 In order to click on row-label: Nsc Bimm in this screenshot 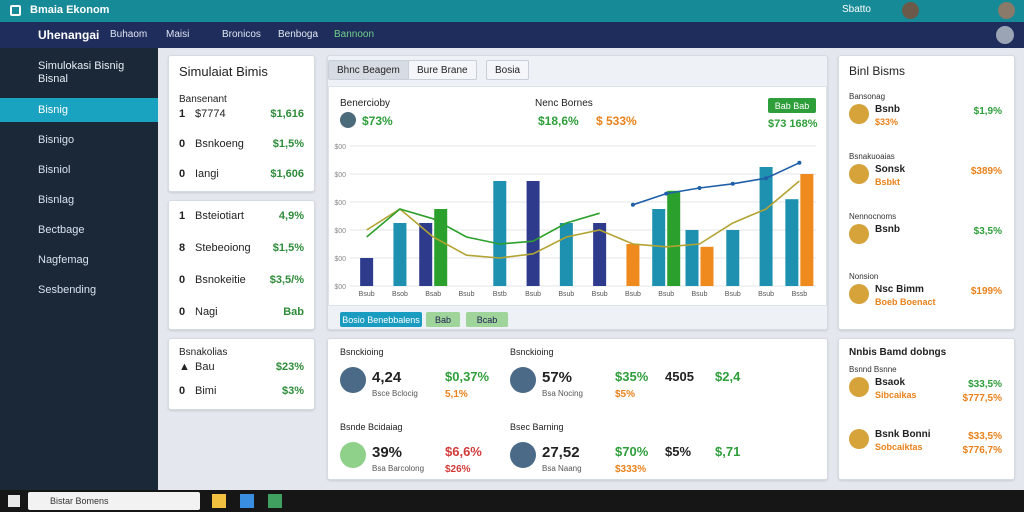, I will do `click(899, 289)`.